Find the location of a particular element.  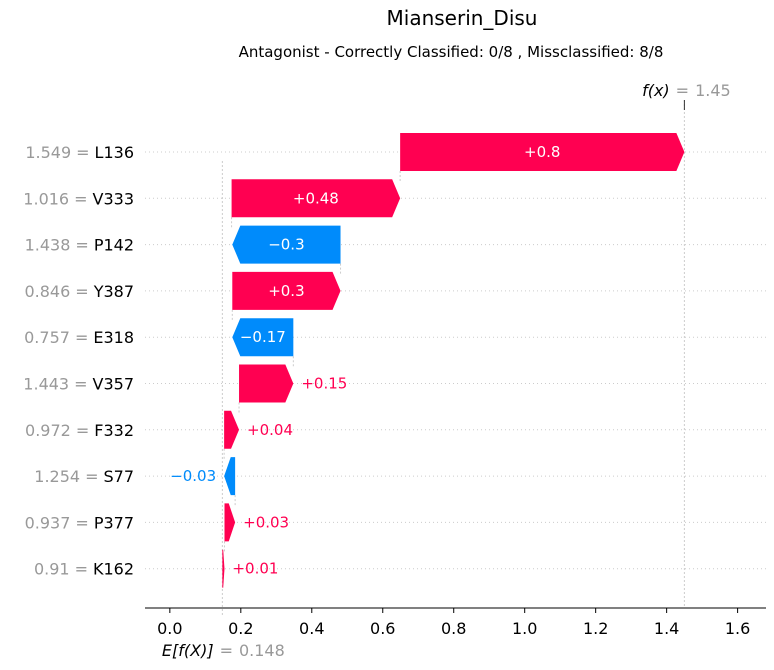

feature-label: 0.972 = F332 is located at coordinates (79, 430).